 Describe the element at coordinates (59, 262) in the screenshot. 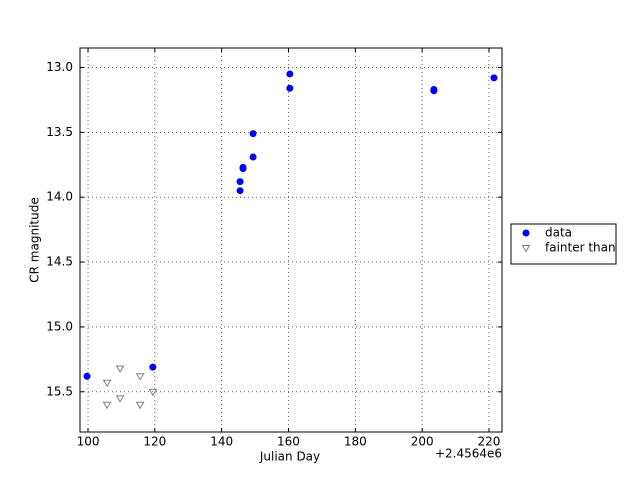

I see `y-tick-label: 14.5` at that location.